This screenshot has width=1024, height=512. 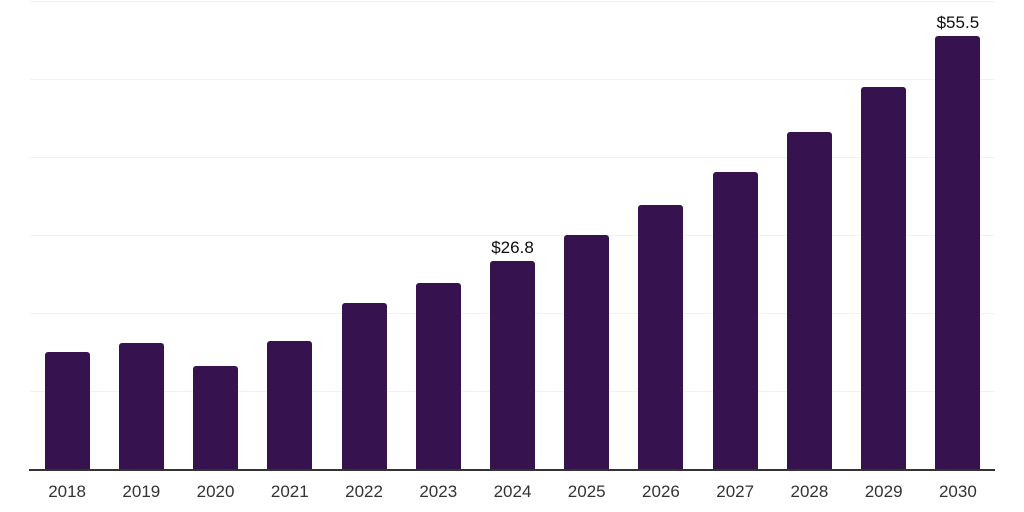 I want to click on bar-2030, so click(x=958, y=253).